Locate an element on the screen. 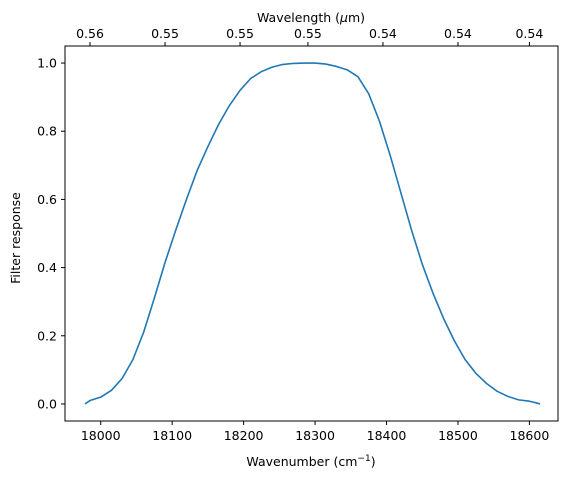  y-tick-label: 0.6 is located at coordinates (47, 199).